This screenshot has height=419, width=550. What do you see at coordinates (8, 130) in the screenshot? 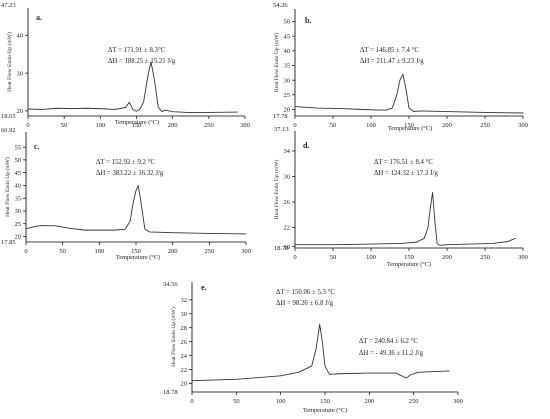
I see `y-max-label: 60.92` at bounding box center [8, 130].